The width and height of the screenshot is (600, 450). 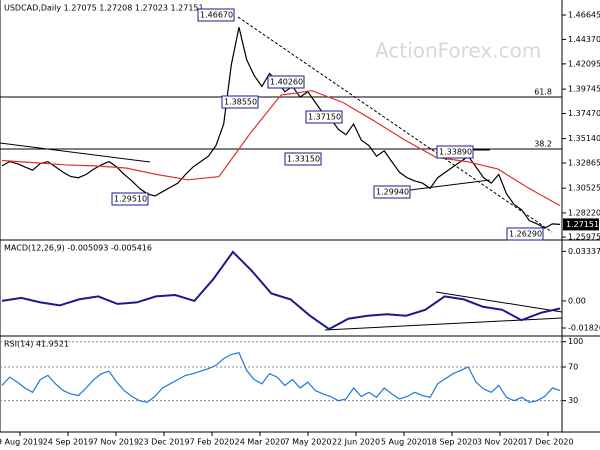 What do you see at coordinates (584, 212) in the screenshot?
I see `y-tick-label: 1.28220` at bounding box center [584, 212].